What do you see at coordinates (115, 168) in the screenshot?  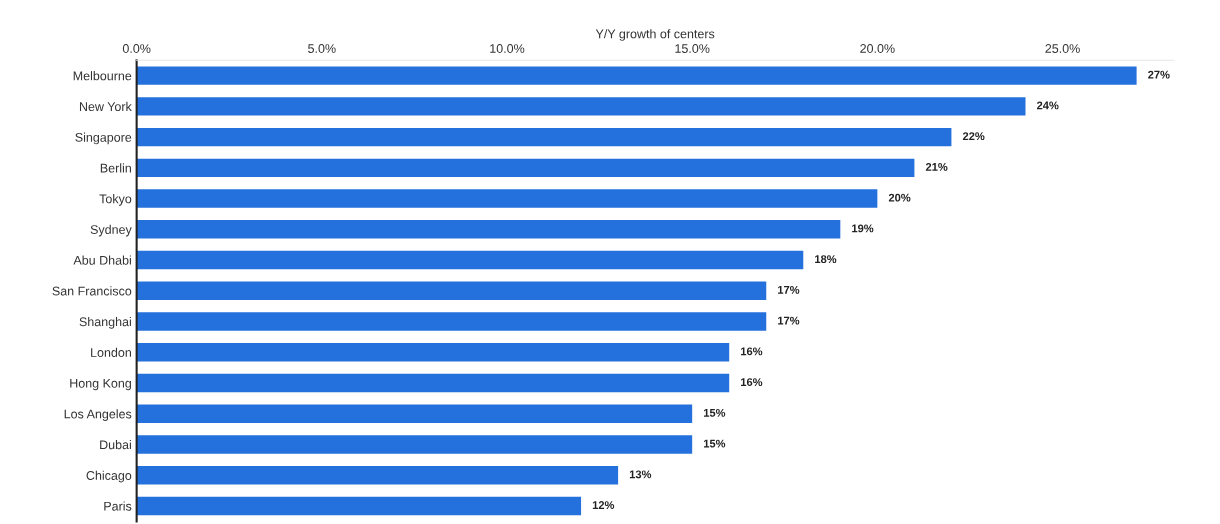 I see `y-tick-label: Berlin` at bounding box center [115, 168].